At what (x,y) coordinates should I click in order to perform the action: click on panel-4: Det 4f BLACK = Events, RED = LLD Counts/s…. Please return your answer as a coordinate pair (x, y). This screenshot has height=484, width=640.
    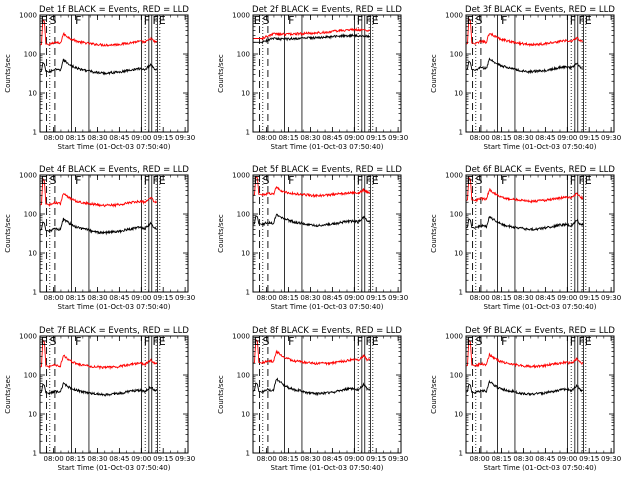
    Looking at the image, I should click on (99, 238).